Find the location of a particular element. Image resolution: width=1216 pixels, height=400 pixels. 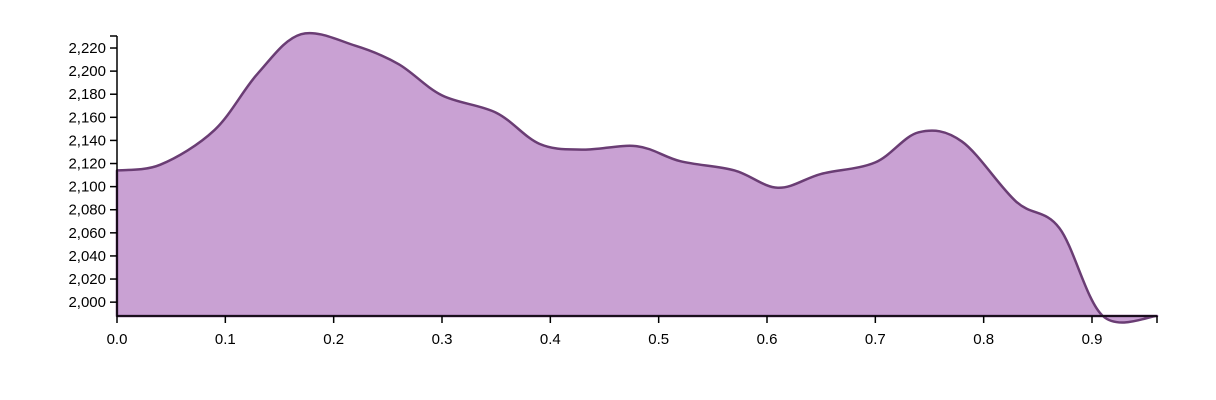

y-tick-label: 2,100 is located at coordinates (87, 187).